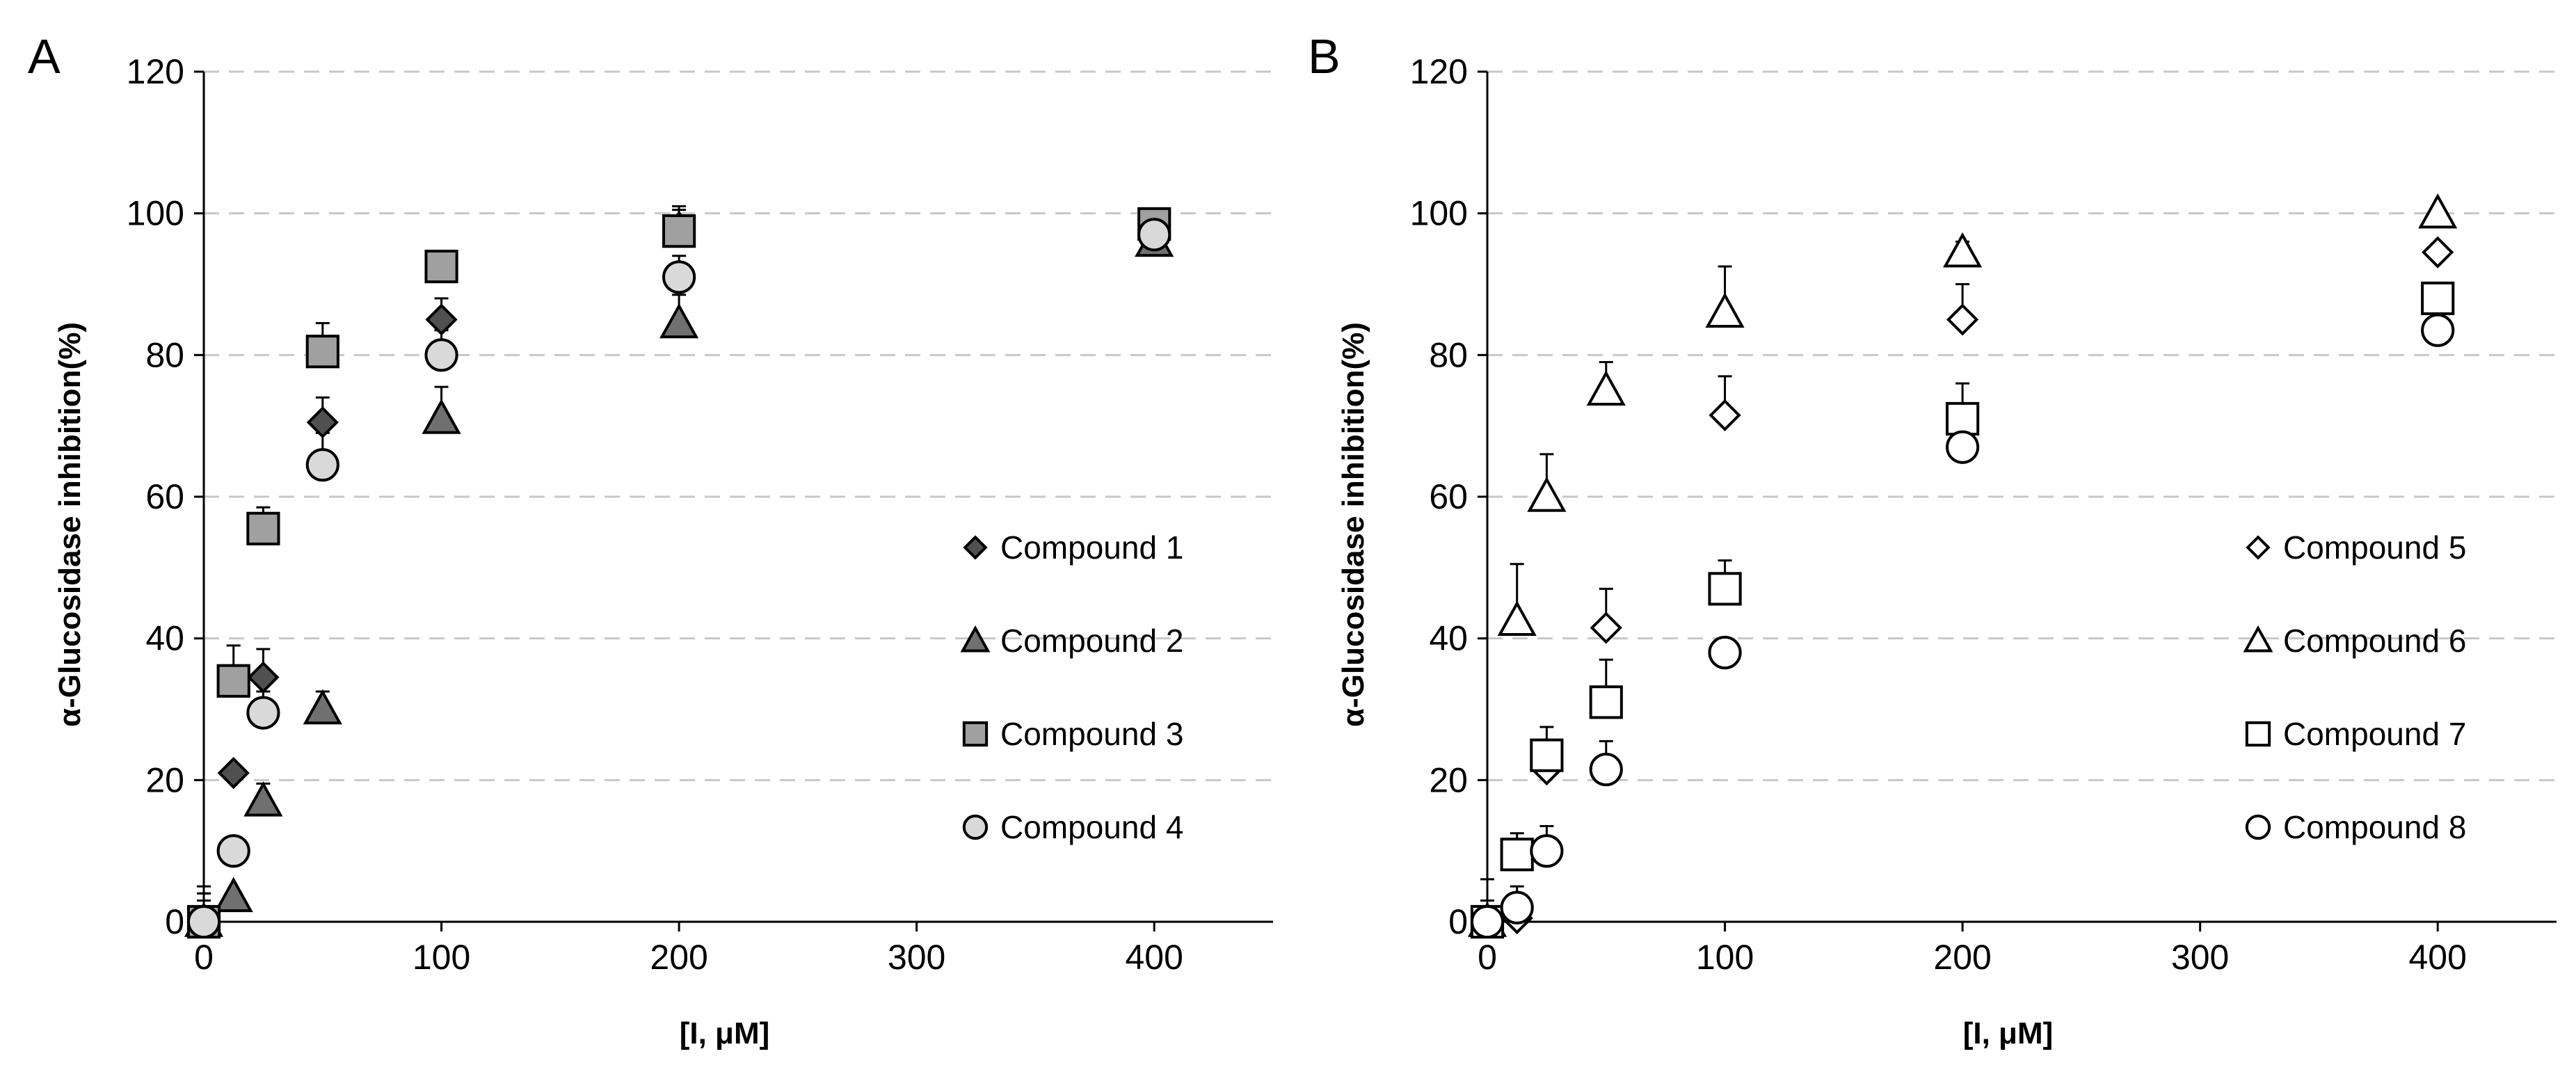 The height and width of the screenshot is (1079, 2576). Describe the element at coordinates (1091, 641) in the screenshot. I see `legend-label-compound-2: Compound 2` at that location.